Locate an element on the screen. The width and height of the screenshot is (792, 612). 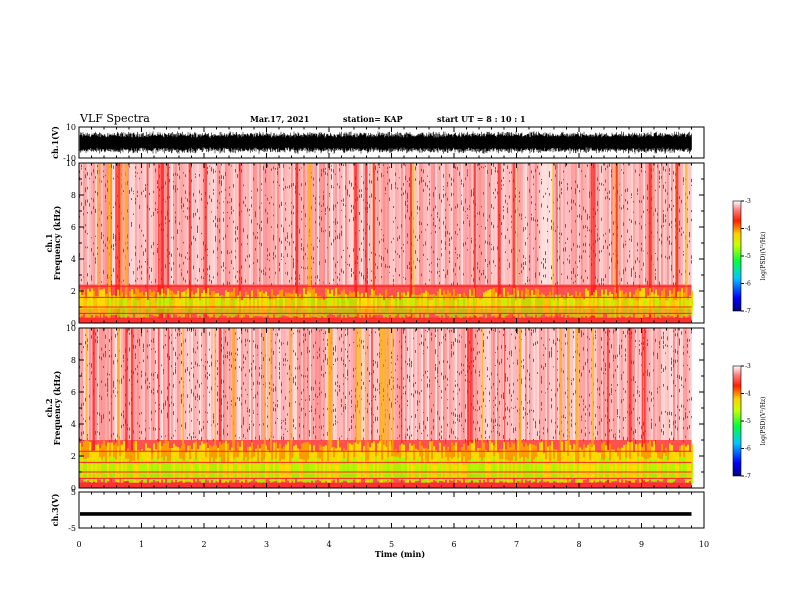
band-yellow is located at coordinates (682, 298).